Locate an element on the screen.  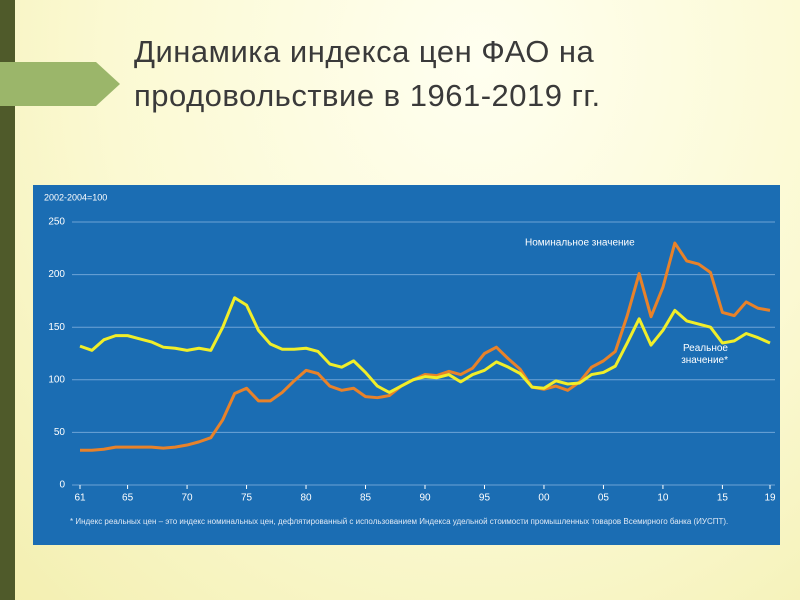
series-line is located at coordinates (425, 345).